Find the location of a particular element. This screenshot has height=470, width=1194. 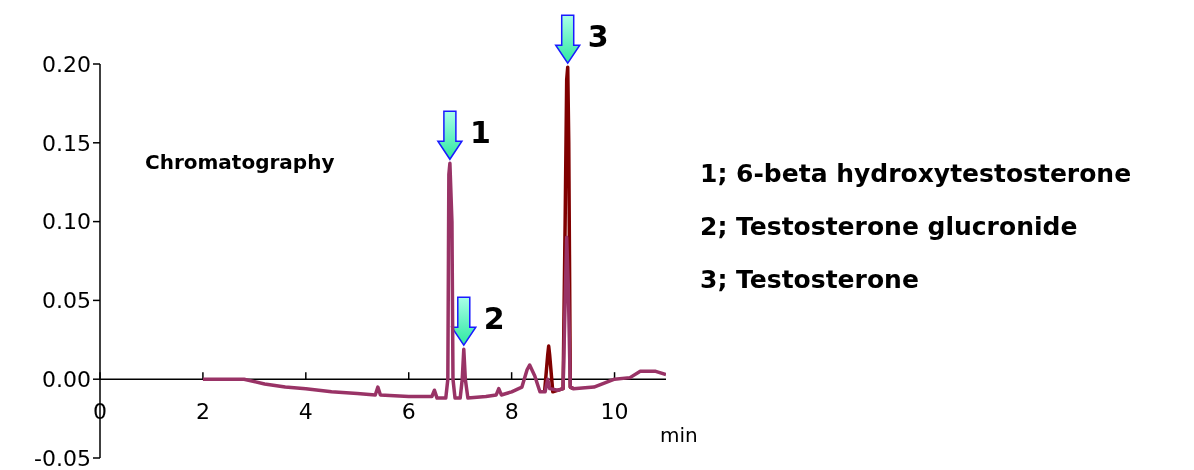

y-tick-label: 0.00 is located at coordinates (66, 380).